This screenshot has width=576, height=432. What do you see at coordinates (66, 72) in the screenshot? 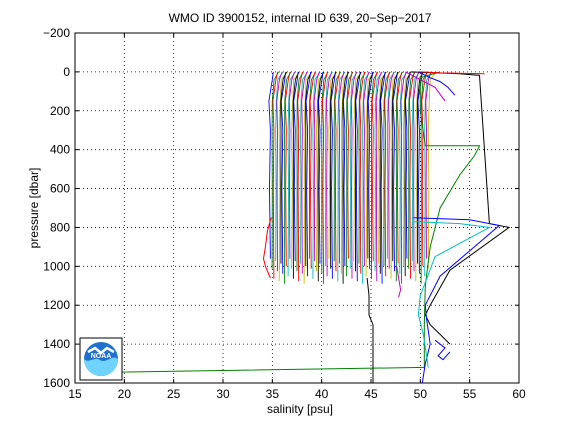
I see `y-tick-label: 0` at bounding box center [66, 72].